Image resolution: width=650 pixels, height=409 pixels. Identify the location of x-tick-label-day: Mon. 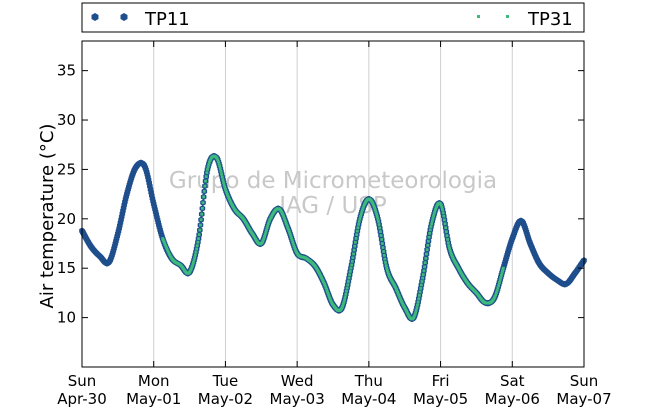
(154, 381).